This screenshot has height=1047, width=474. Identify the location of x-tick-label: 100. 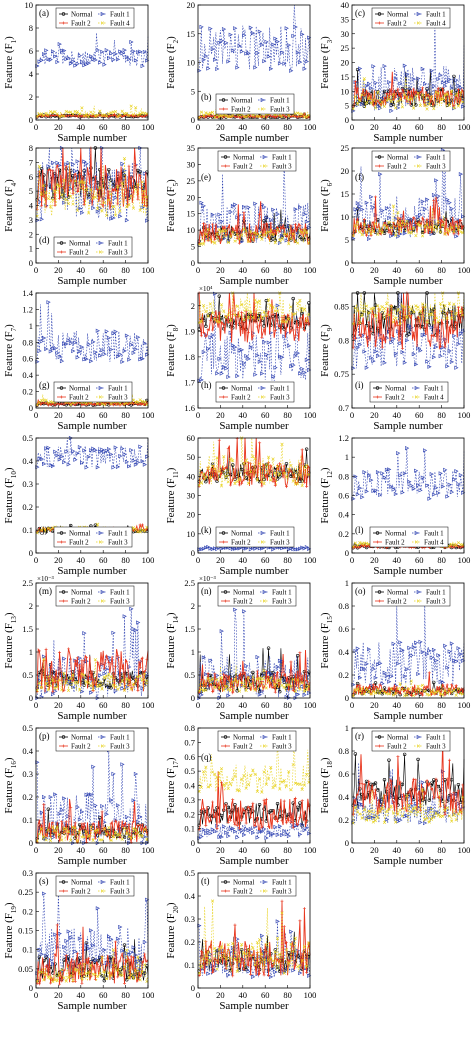
(148, 995).